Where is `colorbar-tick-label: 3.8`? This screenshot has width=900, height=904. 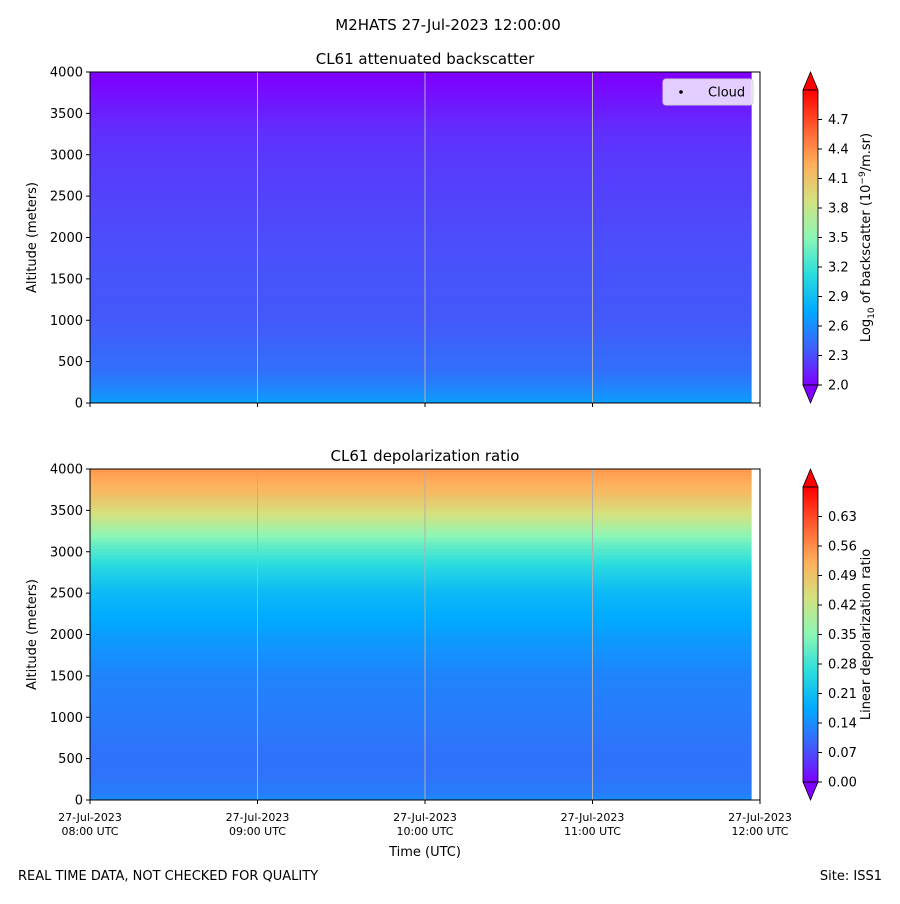 colorbar-tick-label: 3.8 is located at coordinates (838, 209).